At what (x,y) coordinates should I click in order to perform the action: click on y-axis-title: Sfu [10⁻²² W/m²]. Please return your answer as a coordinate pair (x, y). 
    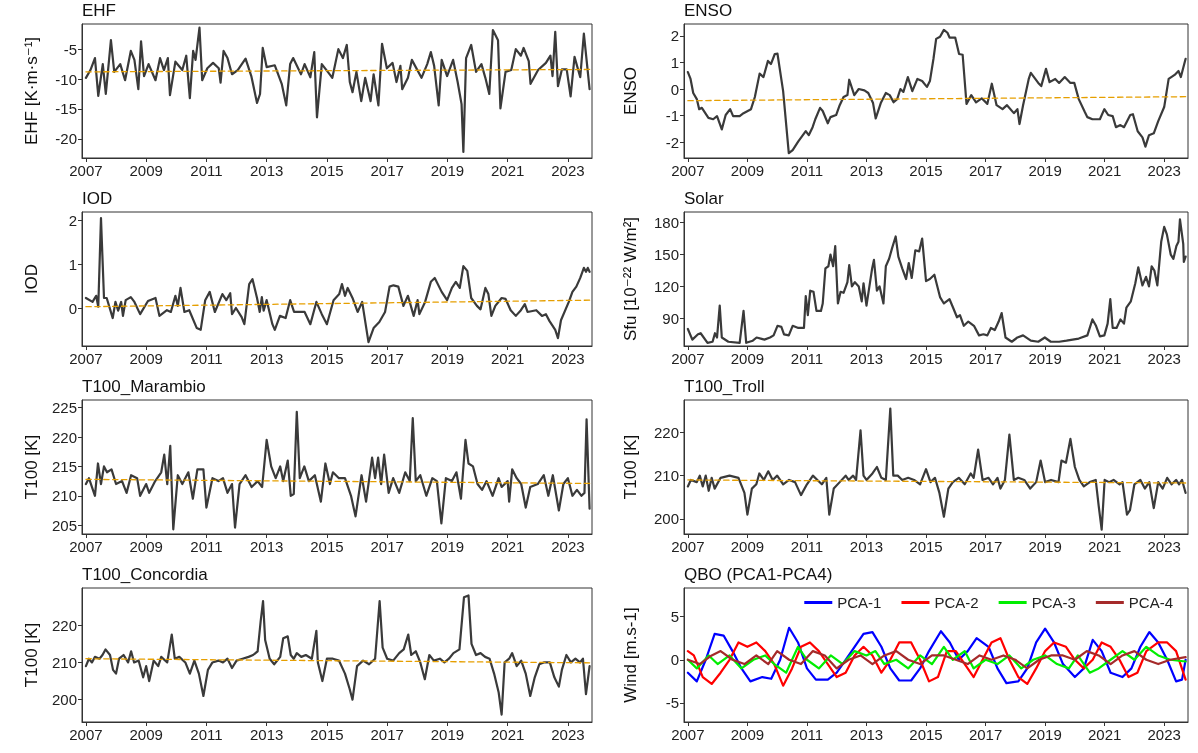
    Looking at the image, I should click on (630, 279).